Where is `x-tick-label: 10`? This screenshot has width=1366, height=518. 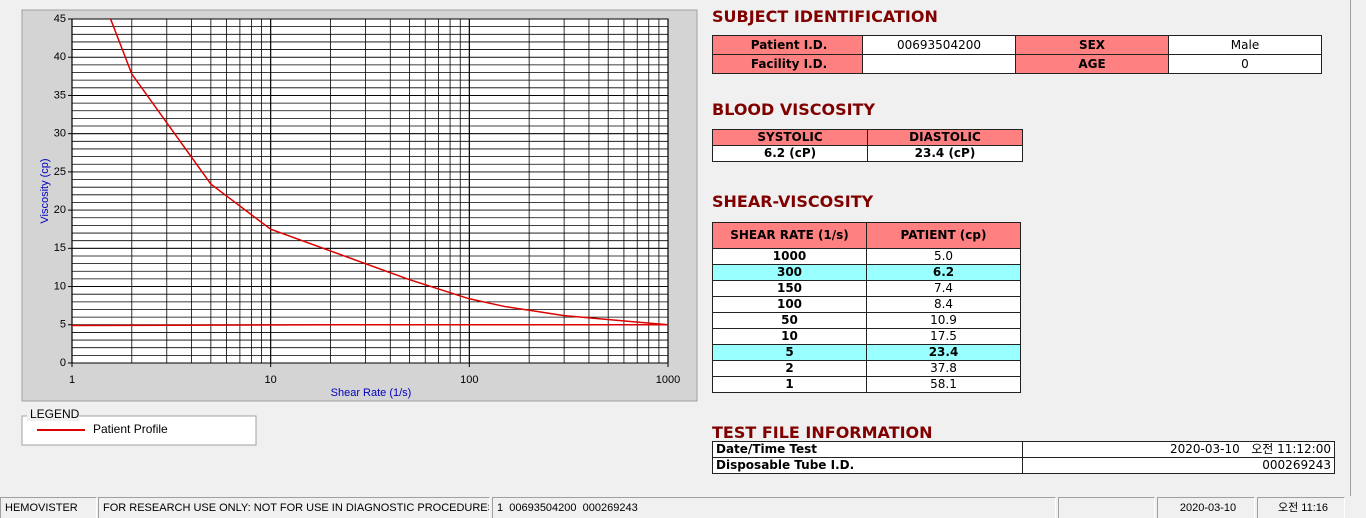 x-tick-label: 10 is located at coordinates (271, 380).